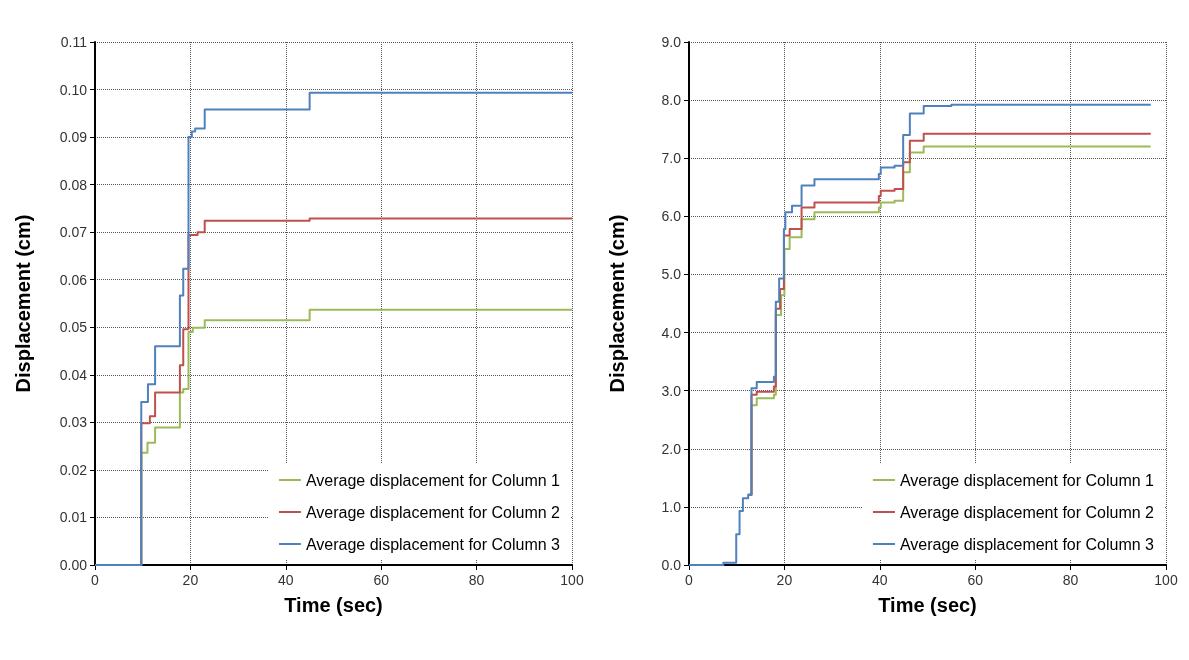 The image size is (1189, 660). I want to click on y-tick-label: 5.0, so click(671, 274).